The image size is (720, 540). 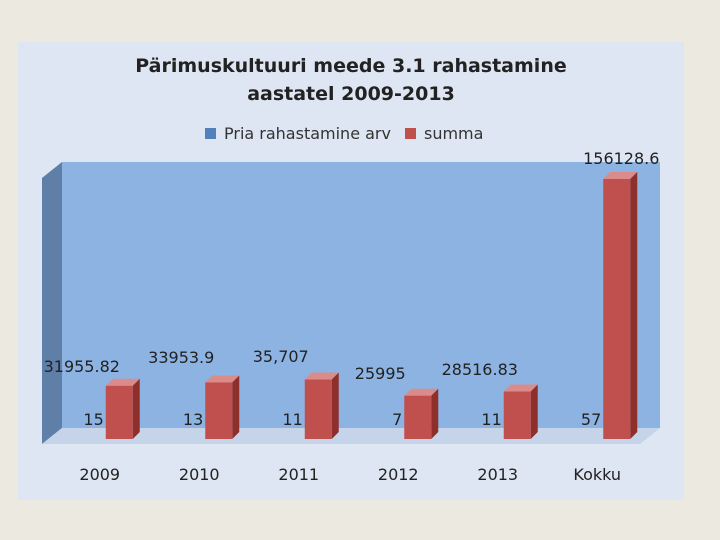 What do you see at coordinates (136, 408) in the screenshot?
I see `bar-side-2009` at bounding box center [136, 408].